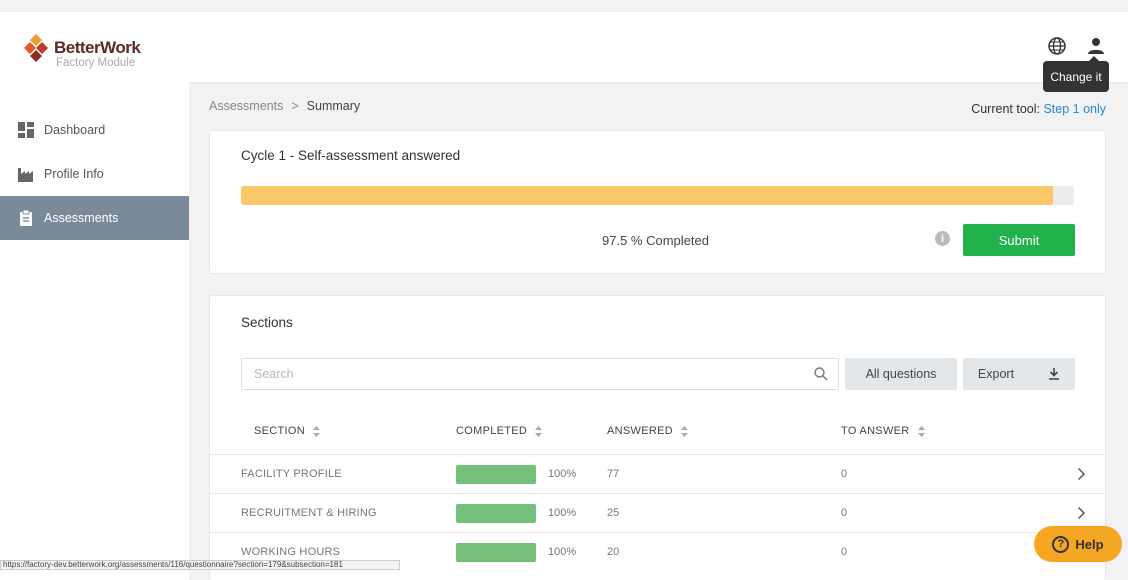  What do you see at coordinates (901, 374) in the screenshot?
I see `all-questions-button: All questions` at bounding box center [901, 374].